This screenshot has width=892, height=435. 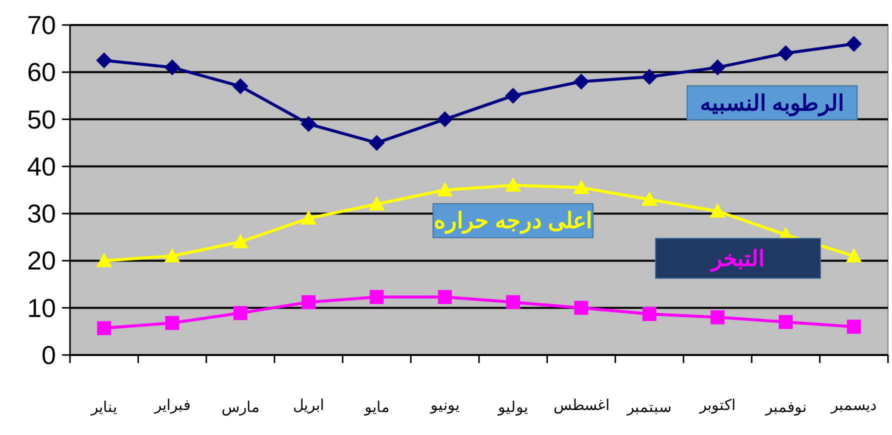 What do you see at coordinates (737, 259) in the screenshot?
I see `series-label: التبخر` at bounding box center [737, 259].